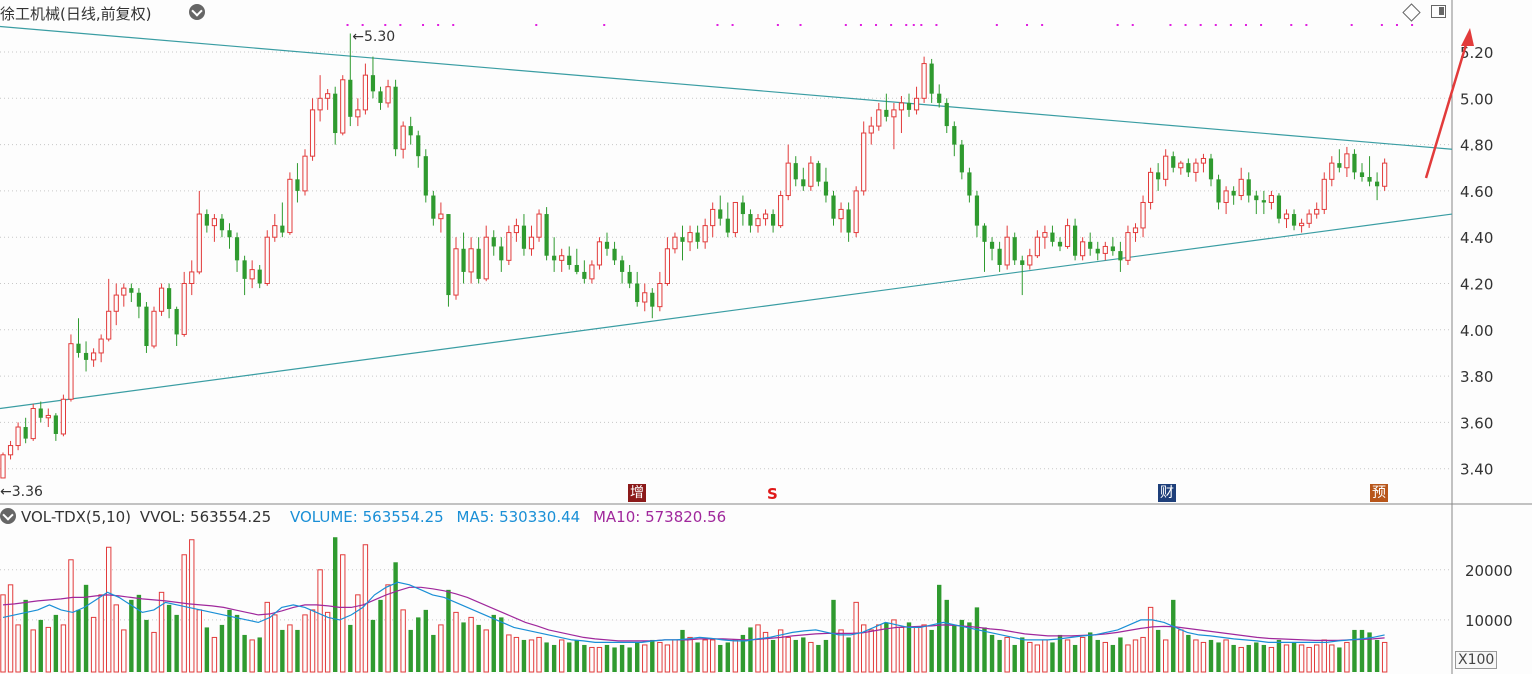 The image size is (1532, 674). What do you see at coordinates (8, 516) in the screenshot?
I see `volume-options-icon` at bounding box center [8, 516].